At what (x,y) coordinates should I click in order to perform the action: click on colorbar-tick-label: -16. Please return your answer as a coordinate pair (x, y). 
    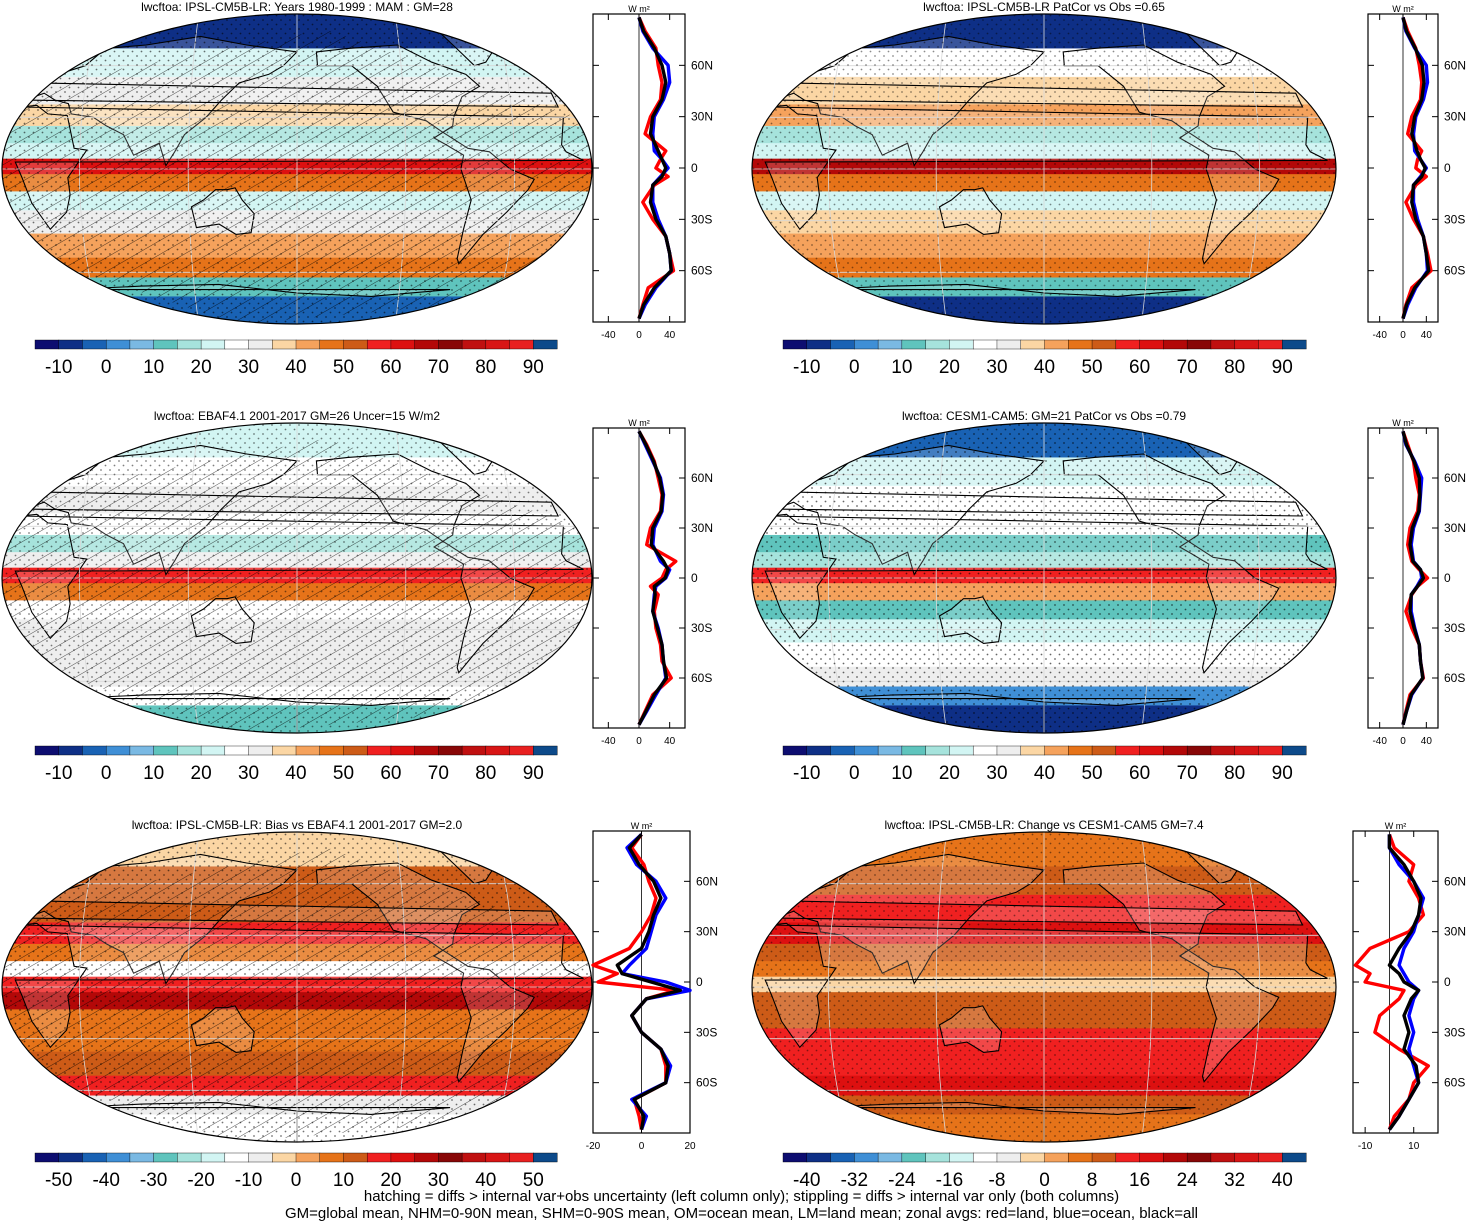
    Looking at the image, I should click on (949, 1180).